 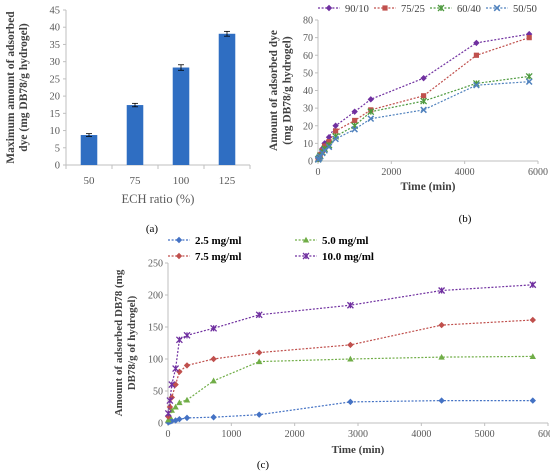 I want to click on y-tick-label: 45, so click(x=55, y=11).